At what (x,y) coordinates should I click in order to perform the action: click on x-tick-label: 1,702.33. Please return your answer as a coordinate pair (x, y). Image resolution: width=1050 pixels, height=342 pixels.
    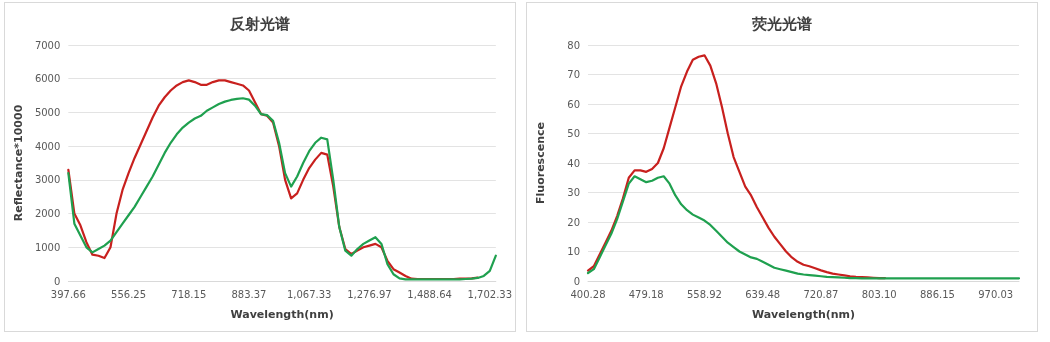
    Looking at the image, I should click on (490, 294).